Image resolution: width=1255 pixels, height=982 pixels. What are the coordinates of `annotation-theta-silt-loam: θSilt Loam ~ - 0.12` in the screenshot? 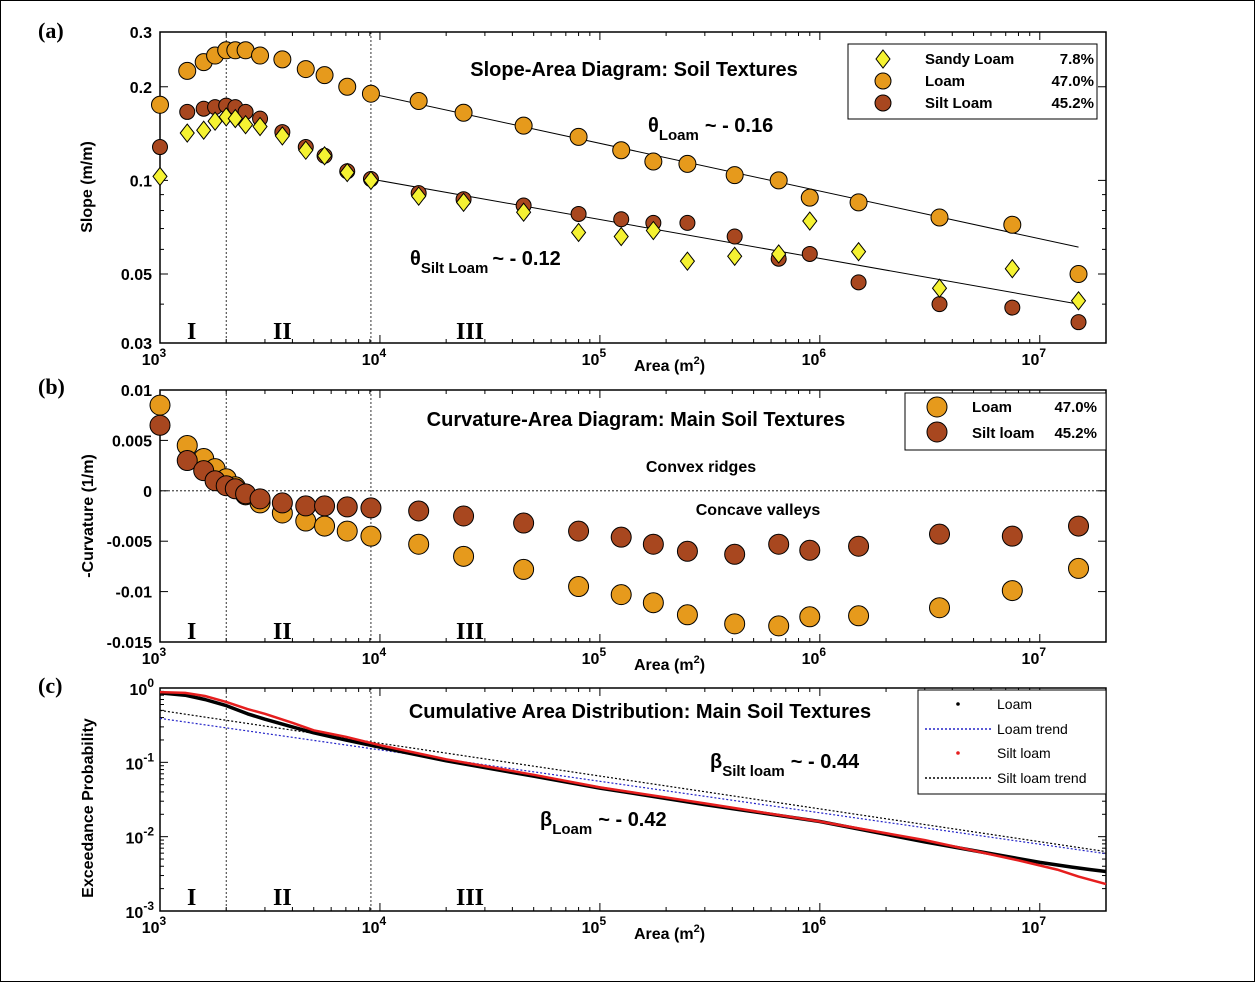 It's located at (485, 262).